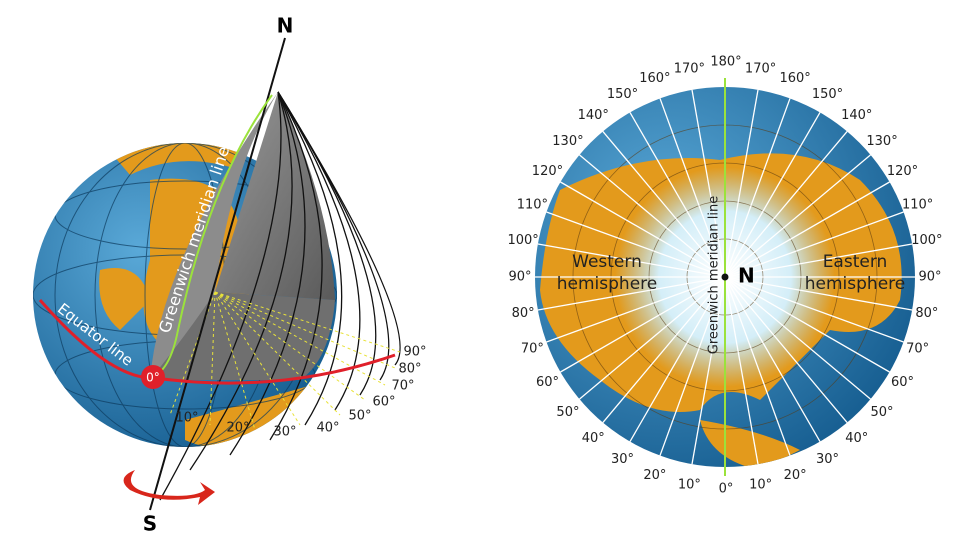 The image size is (960, 554). Describe the element at coordinates (714, 275) in the screenshot. I see `greenwich-label: Greenwich meridian line` at that location.